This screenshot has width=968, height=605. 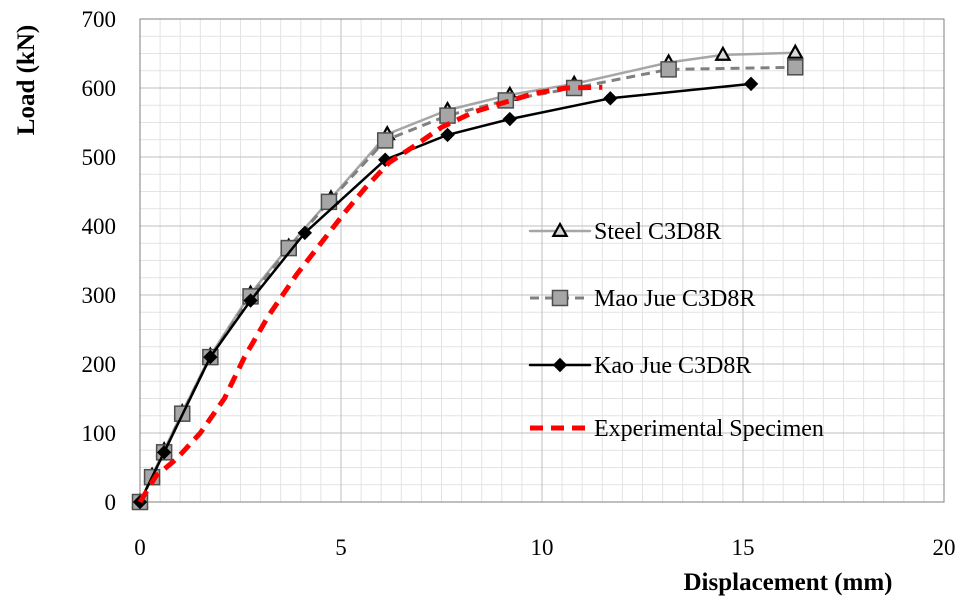 I want to click on y-tick-label: 200, so click(x=99, y=364).